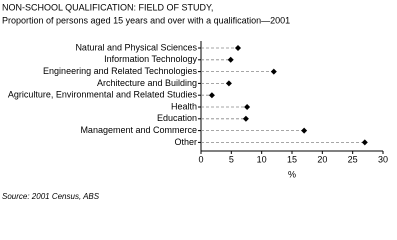 The image size is (397, 240). What do you see at coordinates (262, 159) in the screenshot?
I see `x-tick-label: 10` at bounding box center [262, 159].